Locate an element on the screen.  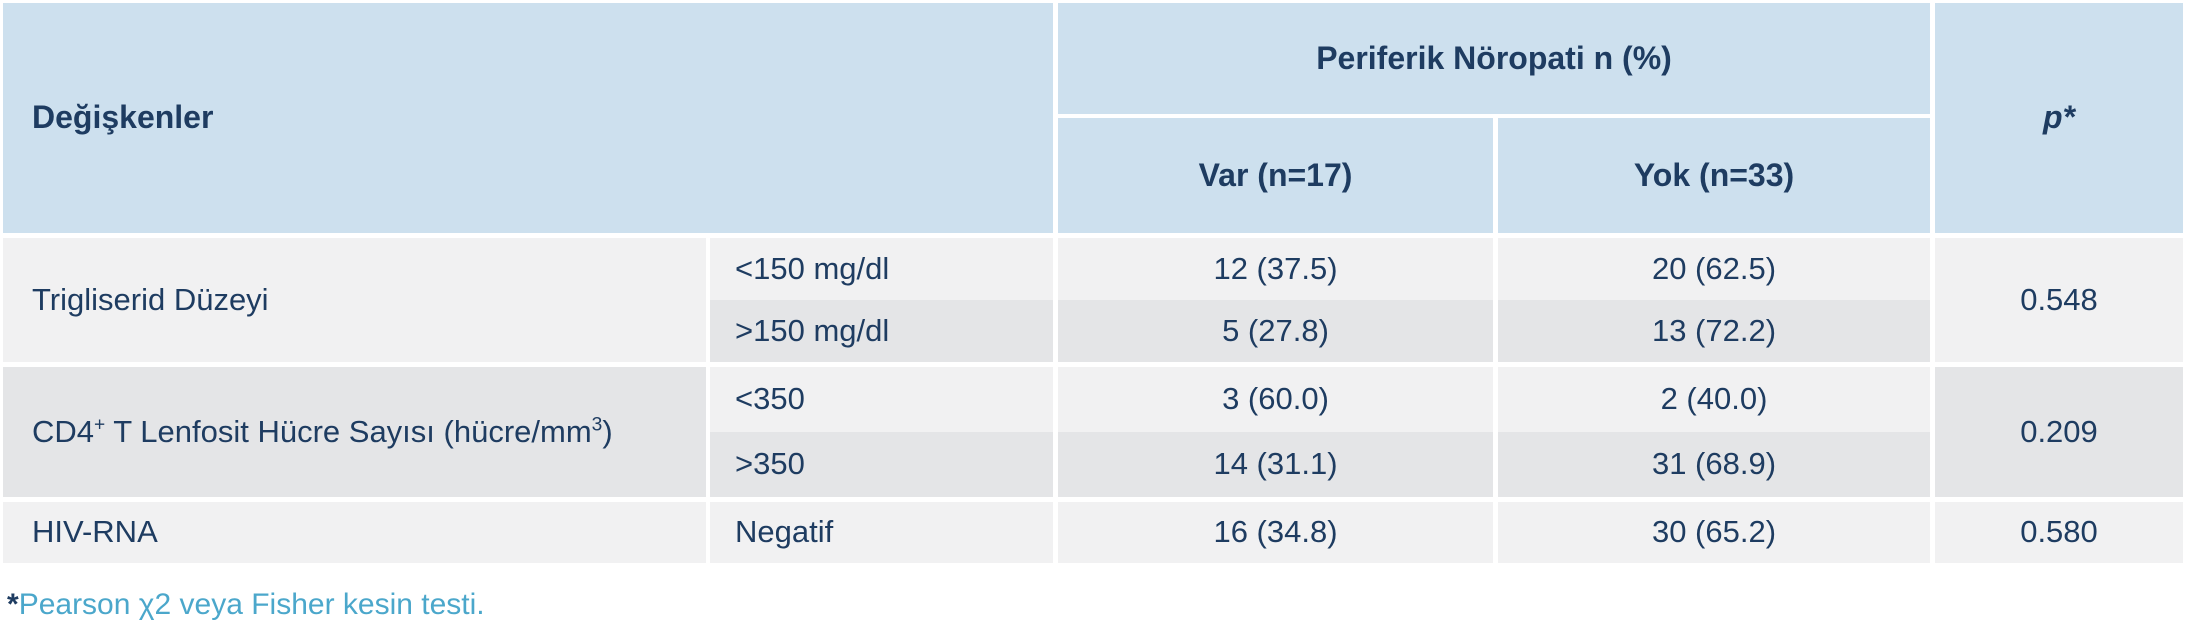
header-group-periferik-noropati: Periferik Nöropati n (%) is located at coordinates (1494, 58).